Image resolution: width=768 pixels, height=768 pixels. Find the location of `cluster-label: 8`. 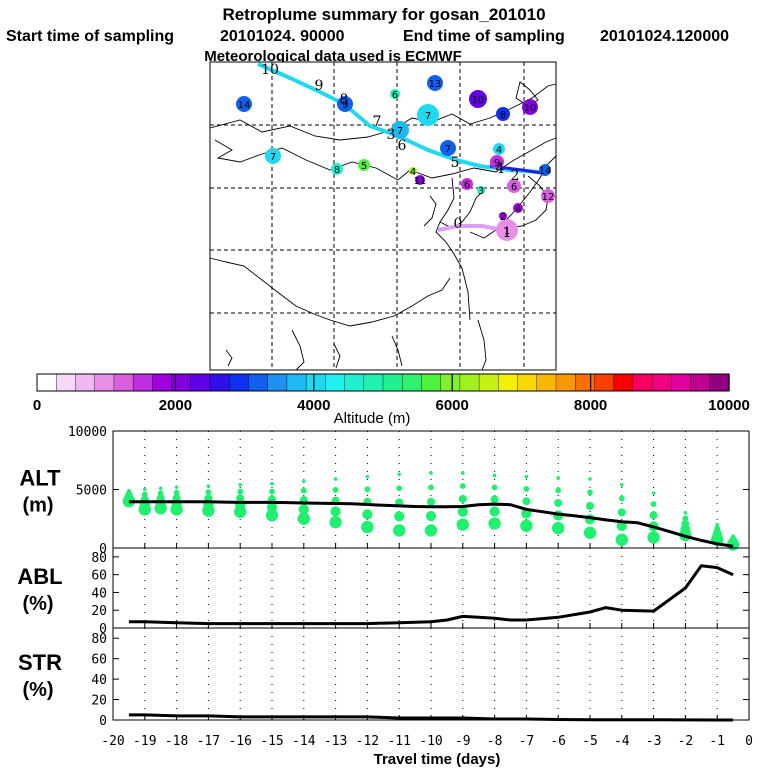

cluster-label: 8 is located at coordinates (503, 115).